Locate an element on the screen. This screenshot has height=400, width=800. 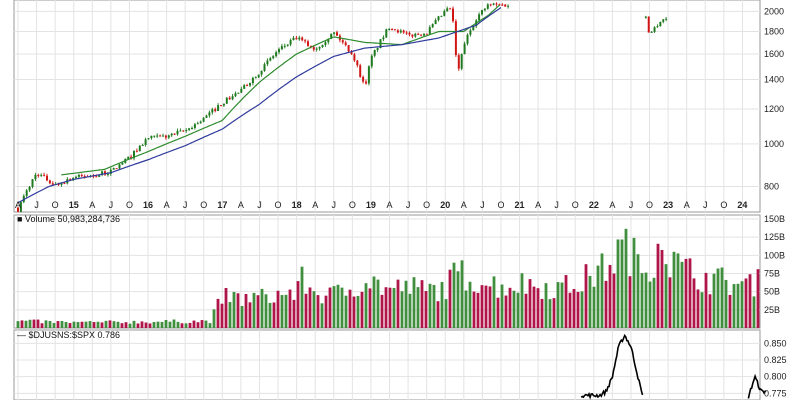
ratio-line-2022 is located at coordinates (612, 366).